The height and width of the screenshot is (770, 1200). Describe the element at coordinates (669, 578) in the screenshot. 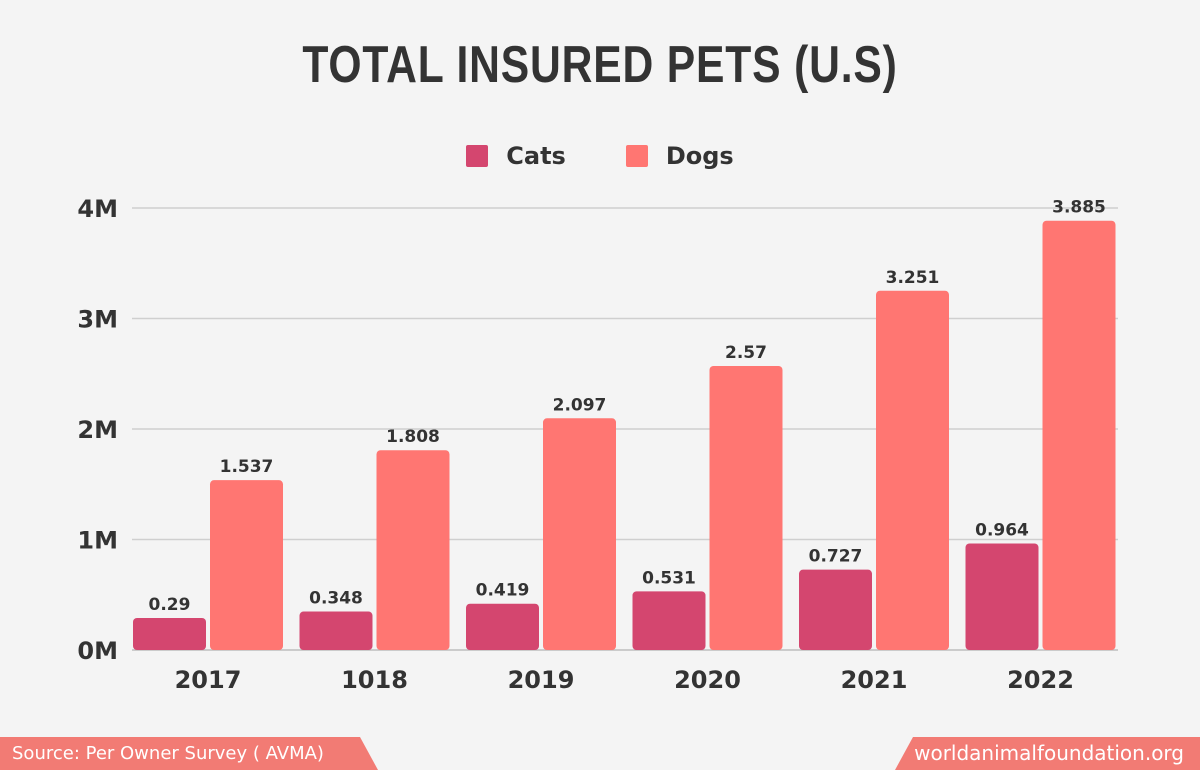

I see `data-label: 0.531` at that location.